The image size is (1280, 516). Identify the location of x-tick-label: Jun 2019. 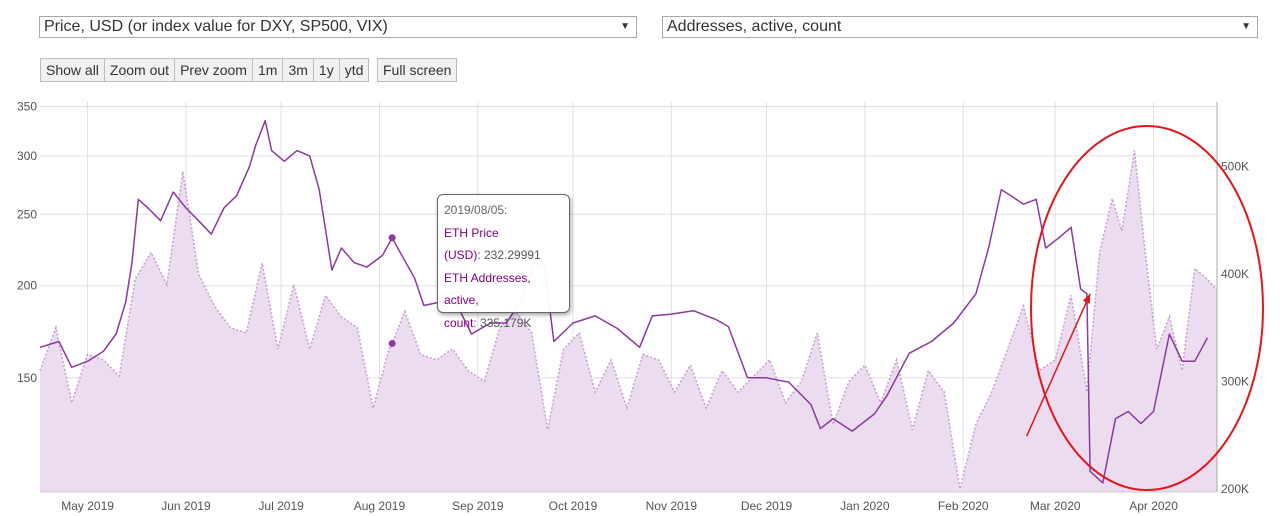
(186, 506).